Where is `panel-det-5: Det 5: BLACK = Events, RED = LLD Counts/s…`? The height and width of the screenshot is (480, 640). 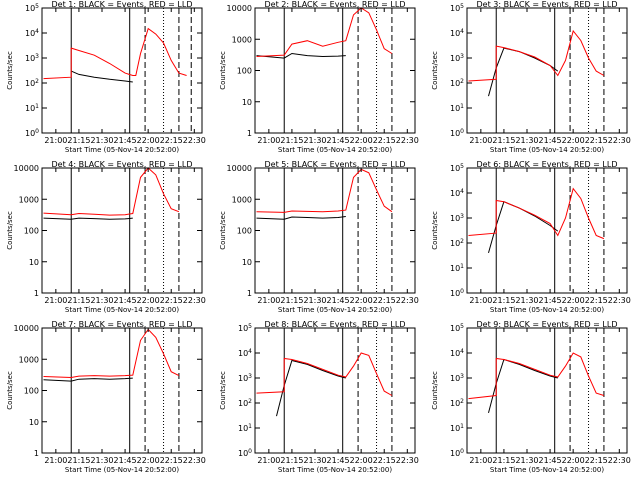
panel-det-5: Det 5: BLACK = Events, RED = LLD Counts/s… is located at coordinates (319, 237).